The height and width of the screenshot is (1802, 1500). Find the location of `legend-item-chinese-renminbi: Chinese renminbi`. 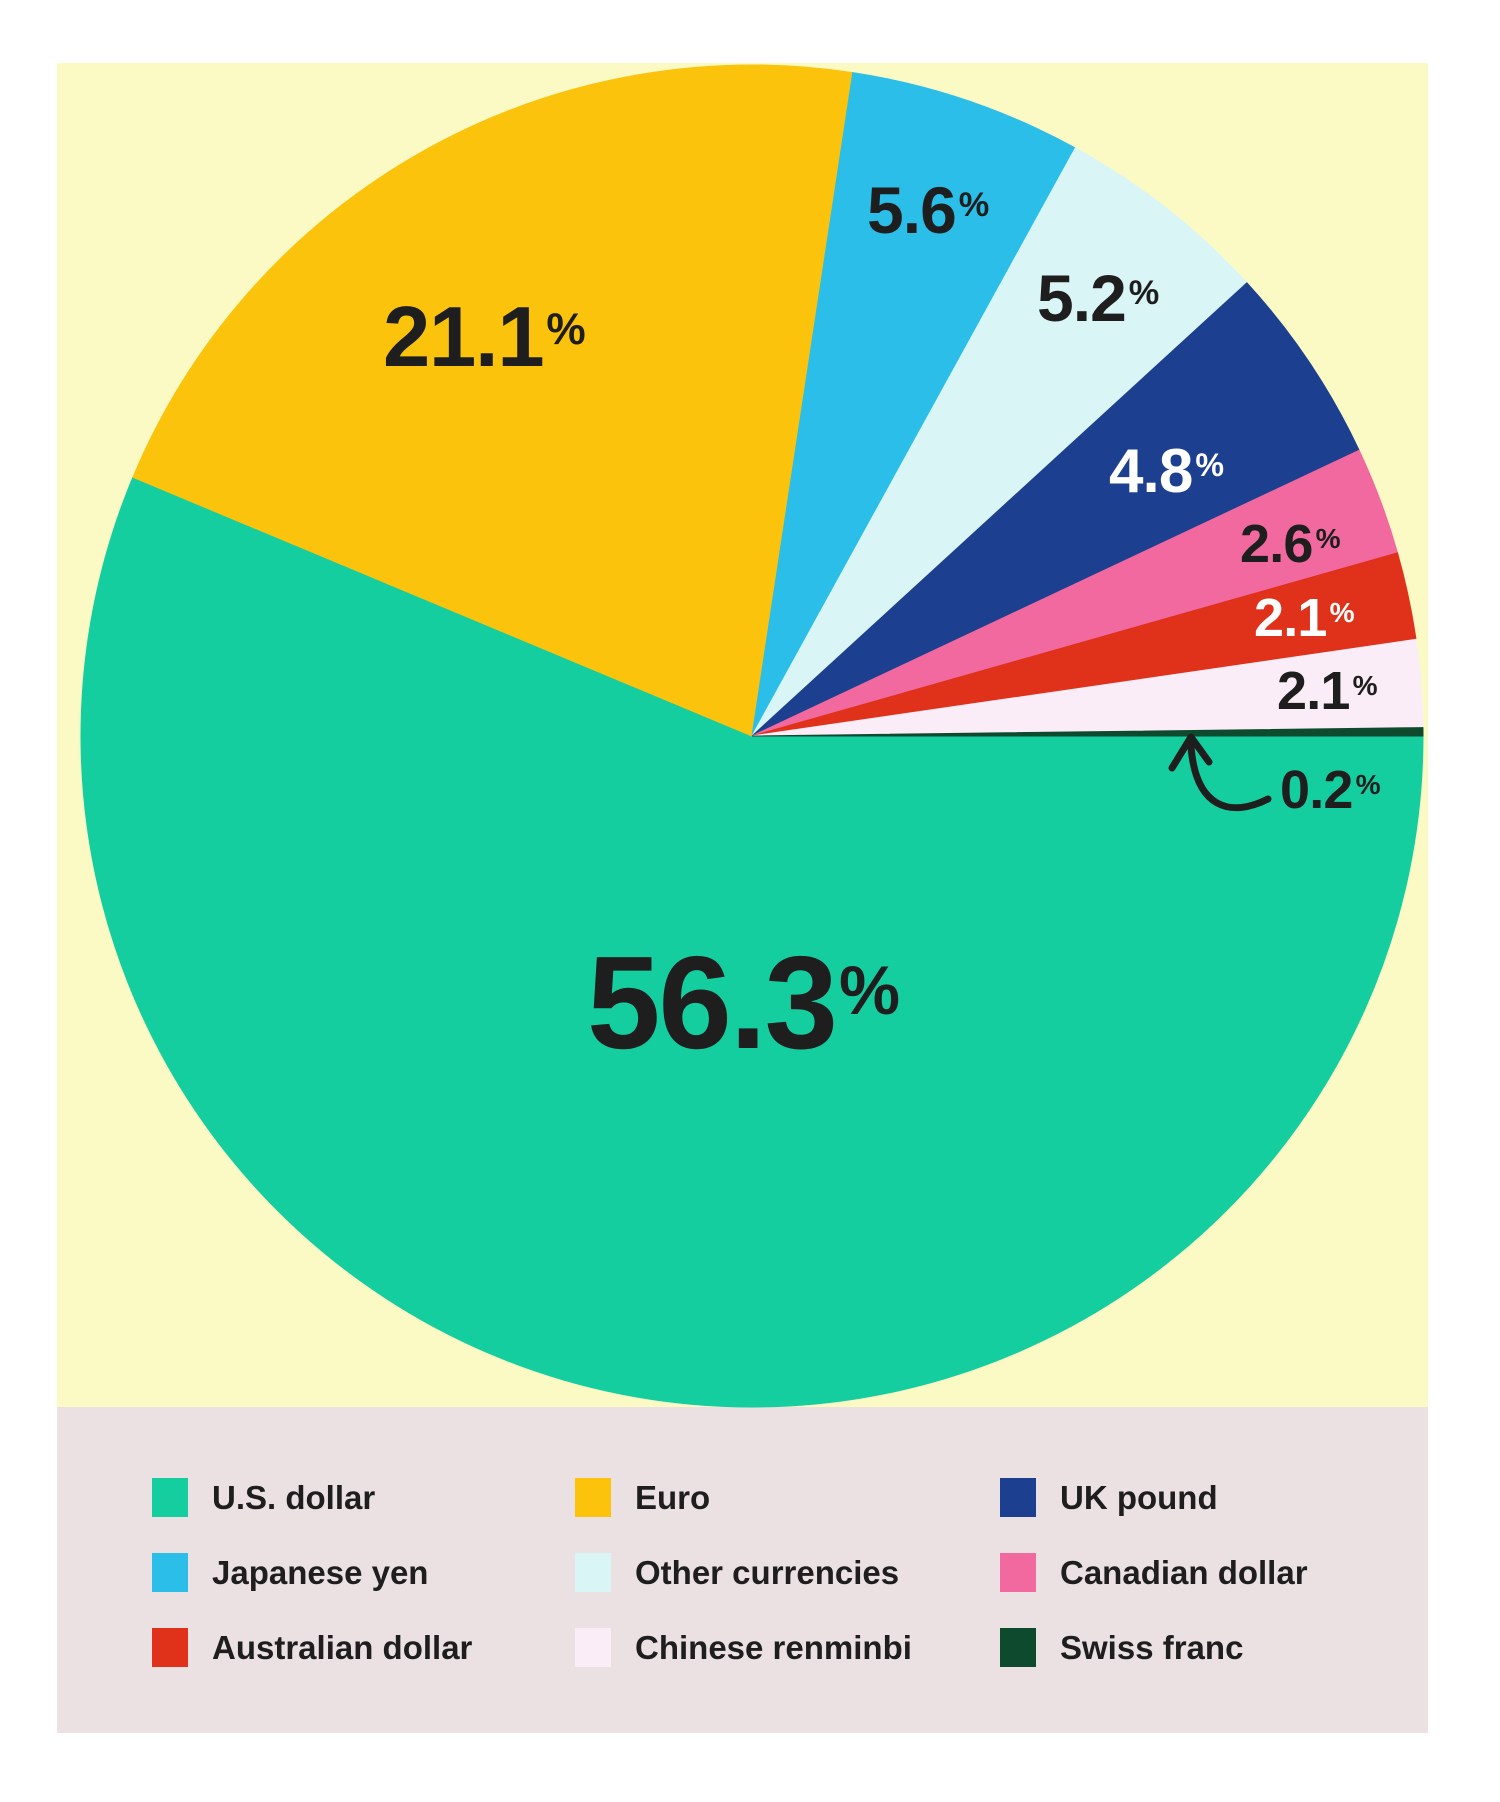

legend-item-chinese-renminbi: Chinese renminbi is located at coordinates (743, 1647).